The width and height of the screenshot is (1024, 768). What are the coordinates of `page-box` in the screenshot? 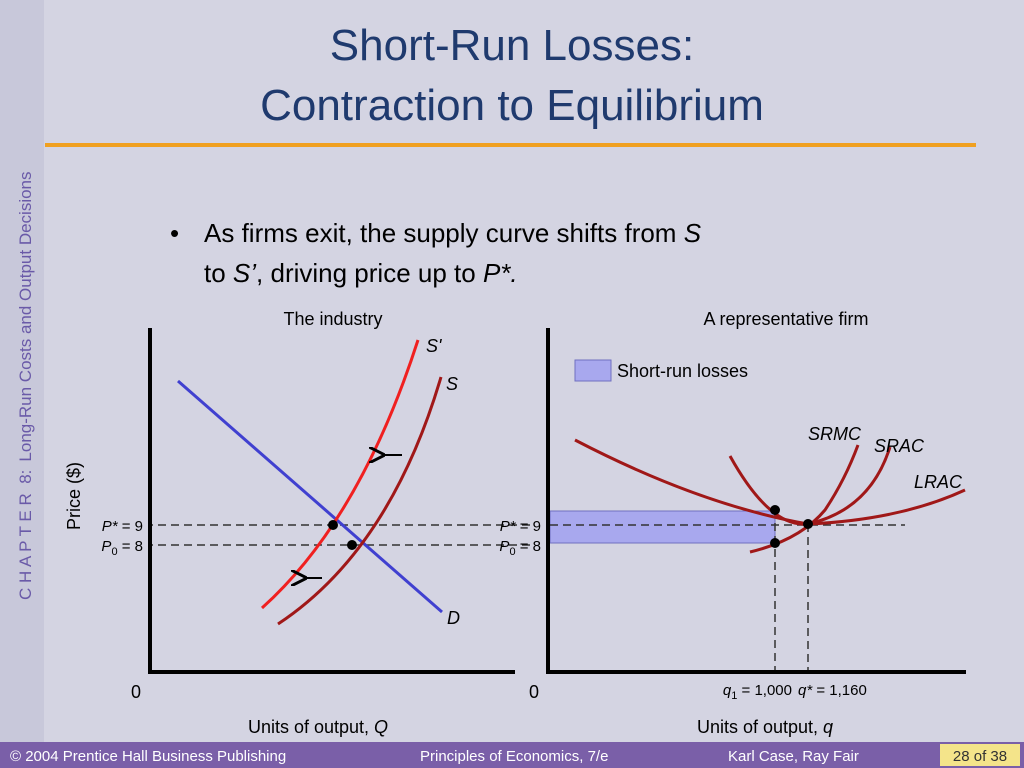 It's located at (980, 755).